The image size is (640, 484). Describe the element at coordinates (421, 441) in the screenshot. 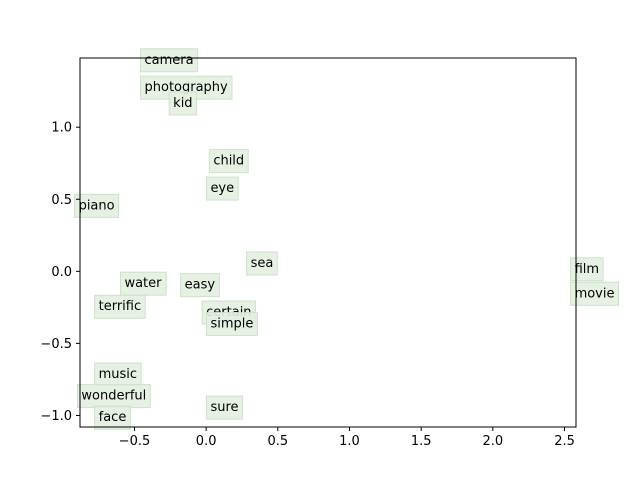

I see `x-tick-label: 1.5` at that location.